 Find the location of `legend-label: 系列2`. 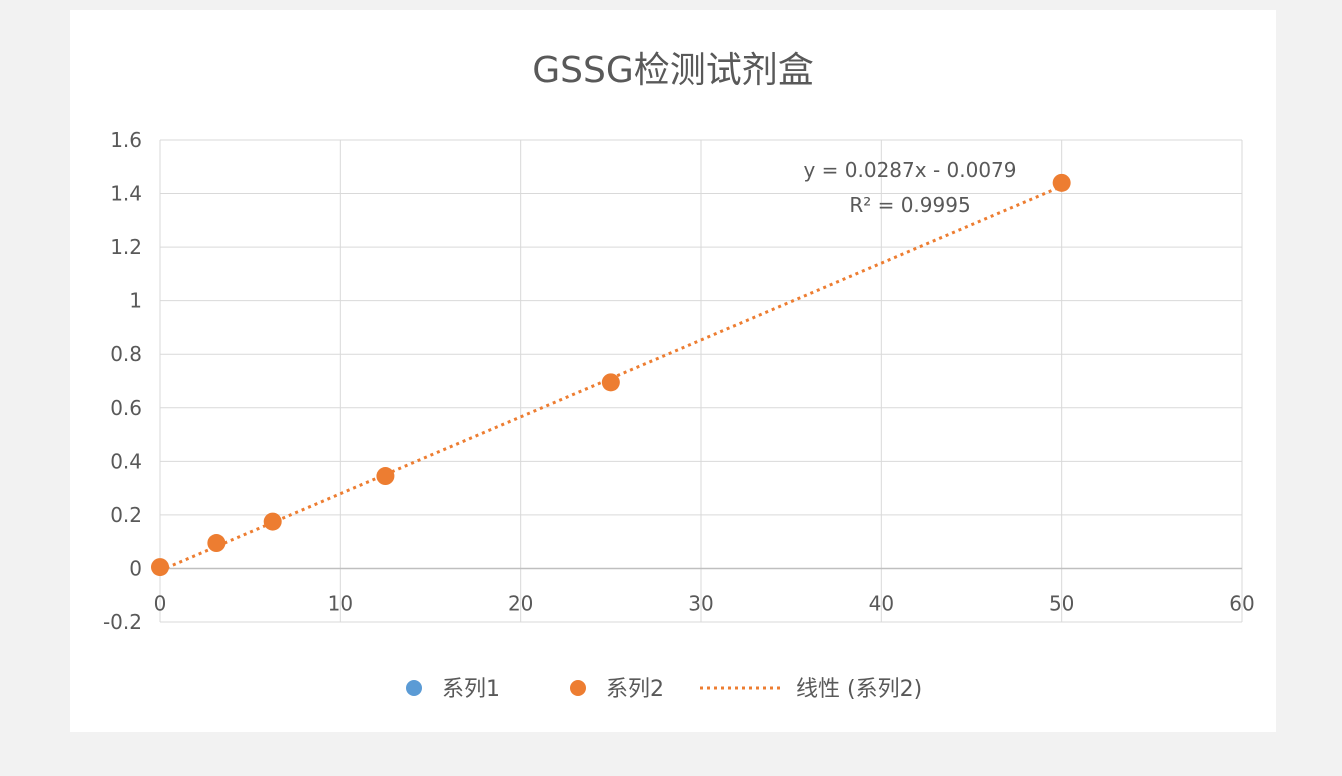

legend-label: 系列2 is located at coordinates (635, 689).